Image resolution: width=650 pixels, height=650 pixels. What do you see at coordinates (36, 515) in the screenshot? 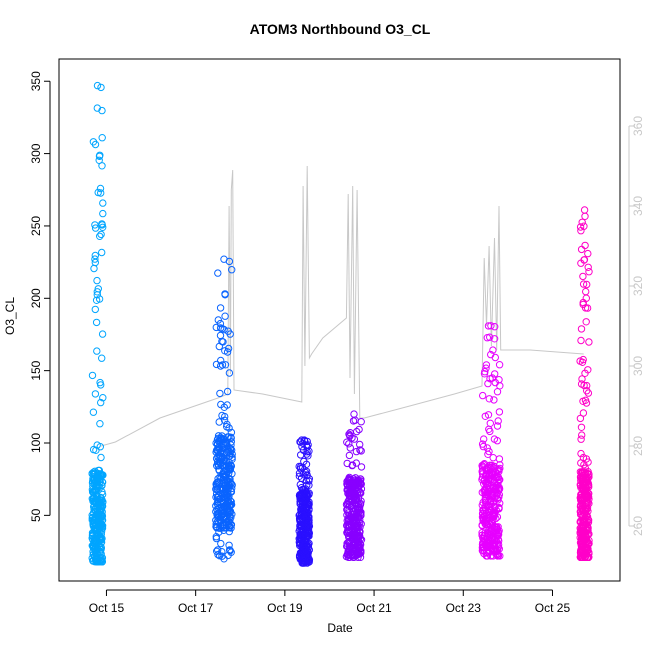
I see `y-tick-label: 50` at bounding box center [36, 515].